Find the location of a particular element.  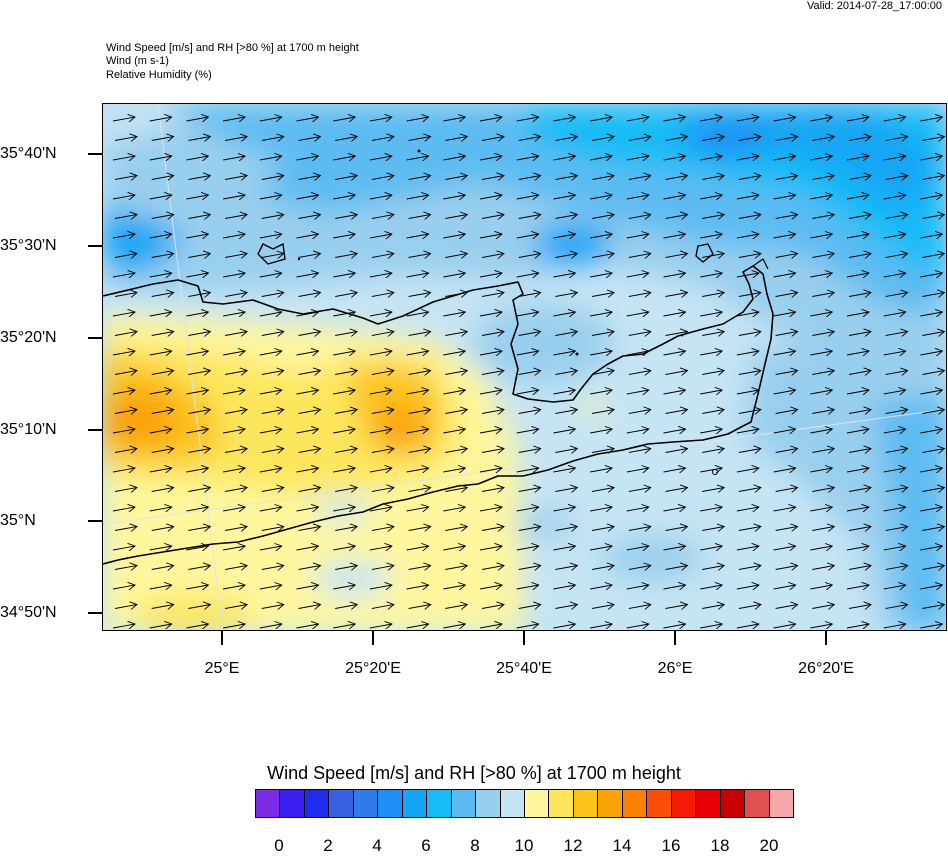

colorbar-tick-label: 12 is located at coordinates (573, 845).